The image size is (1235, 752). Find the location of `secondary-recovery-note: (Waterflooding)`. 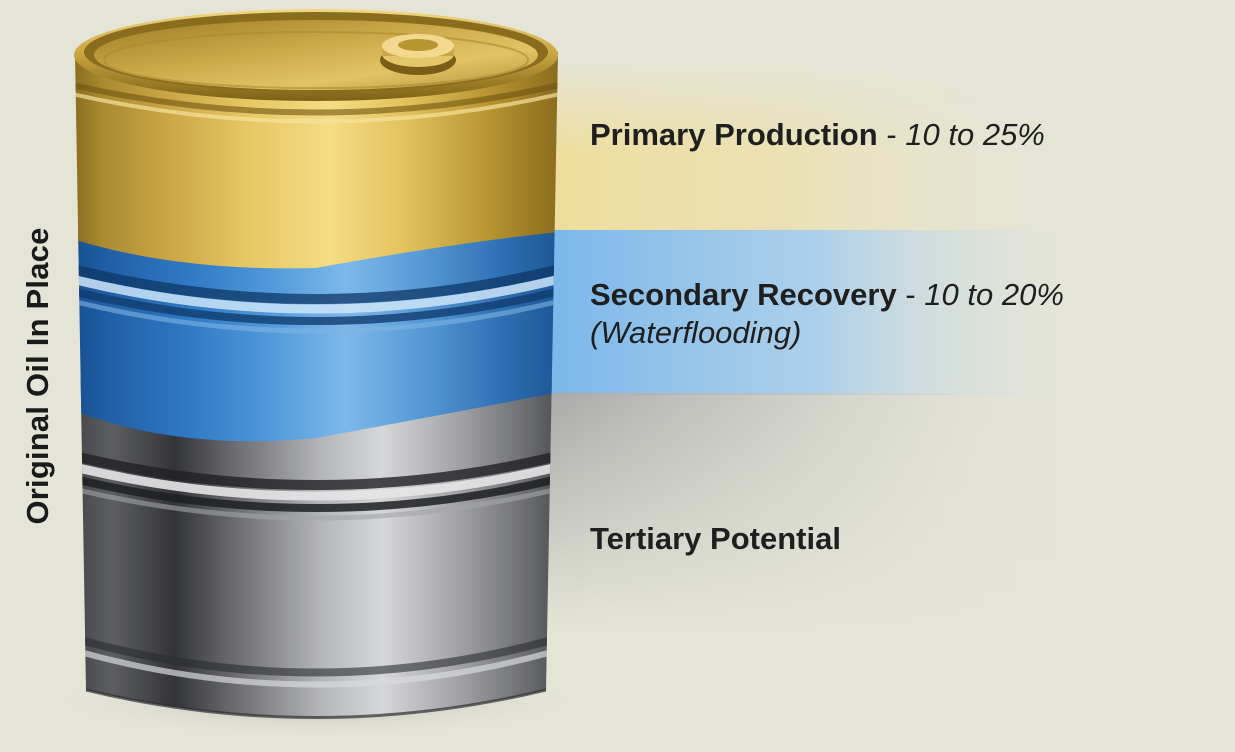

secondary-recovery-note: (Waterflooding) is located at coordinates (696, 332).